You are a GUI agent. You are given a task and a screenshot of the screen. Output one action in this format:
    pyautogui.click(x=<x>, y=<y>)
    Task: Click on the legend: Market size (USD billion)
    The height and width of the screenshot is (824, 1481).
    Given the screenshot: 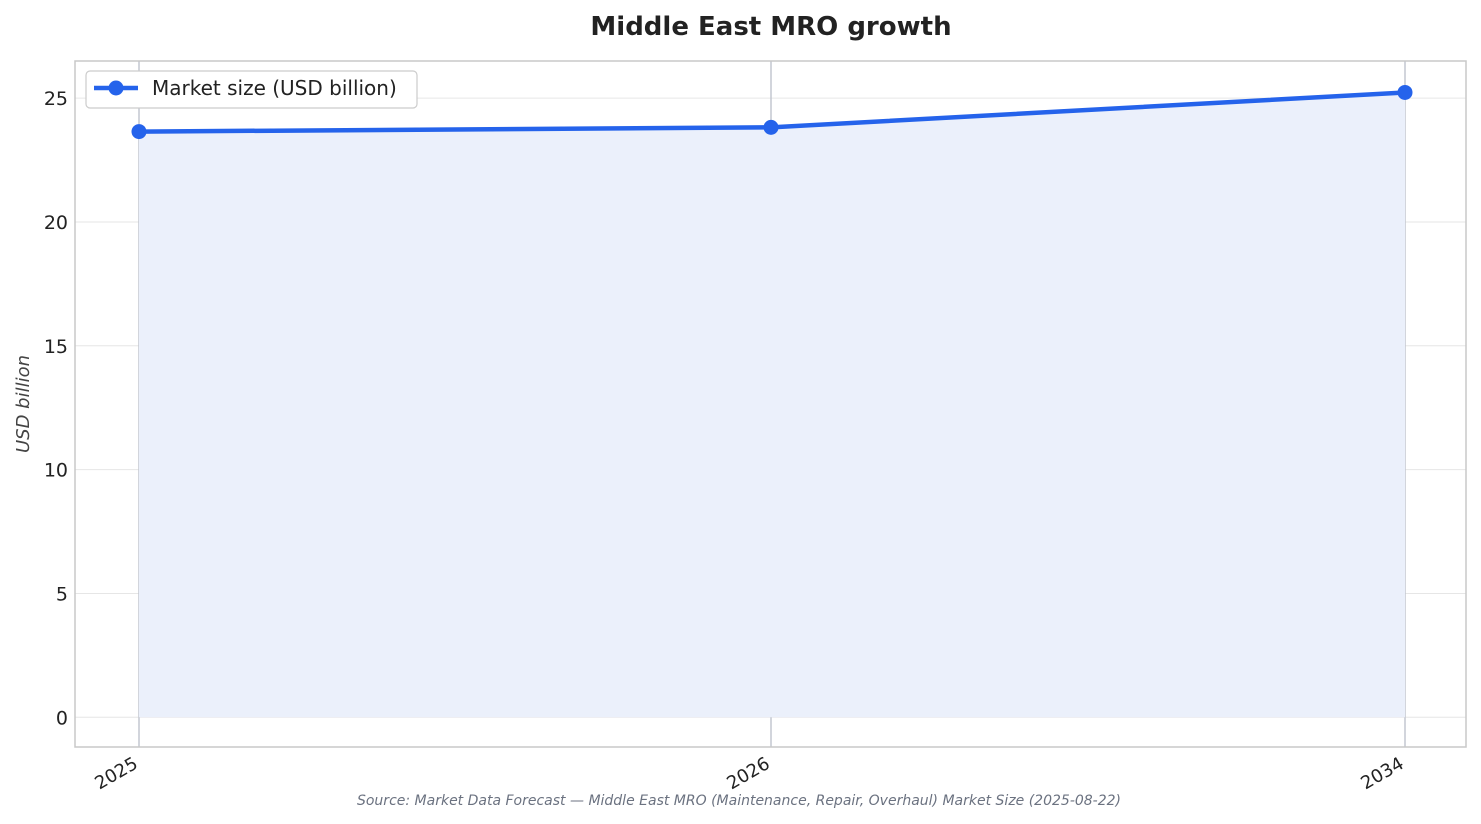 What is the action you would take?
    pyautogui.click(x=251, y=89)
    